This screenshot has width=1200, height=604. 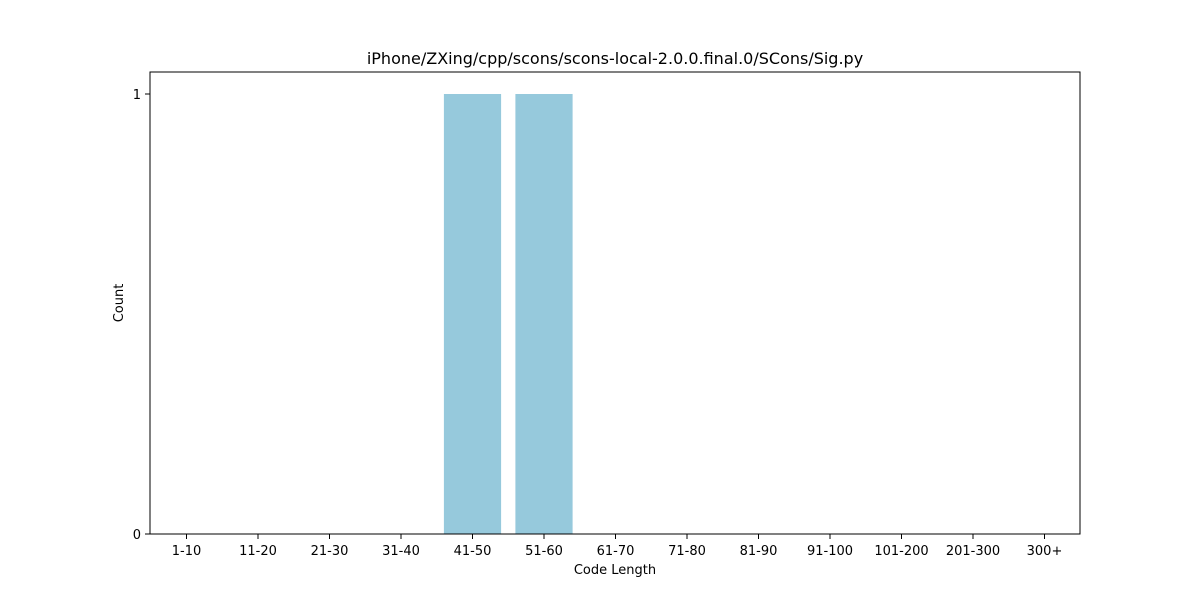 I want to click on y-tick-label: 1, so click(x=137, y=95).